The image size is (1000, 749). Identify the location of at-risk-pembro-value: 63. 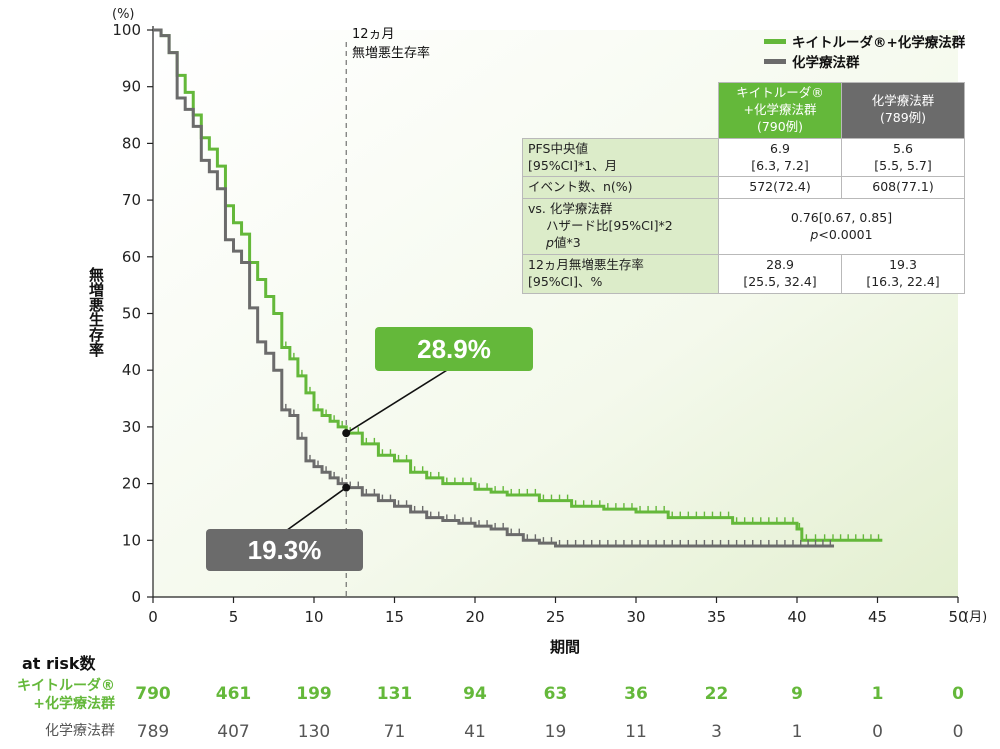
(555, 694).